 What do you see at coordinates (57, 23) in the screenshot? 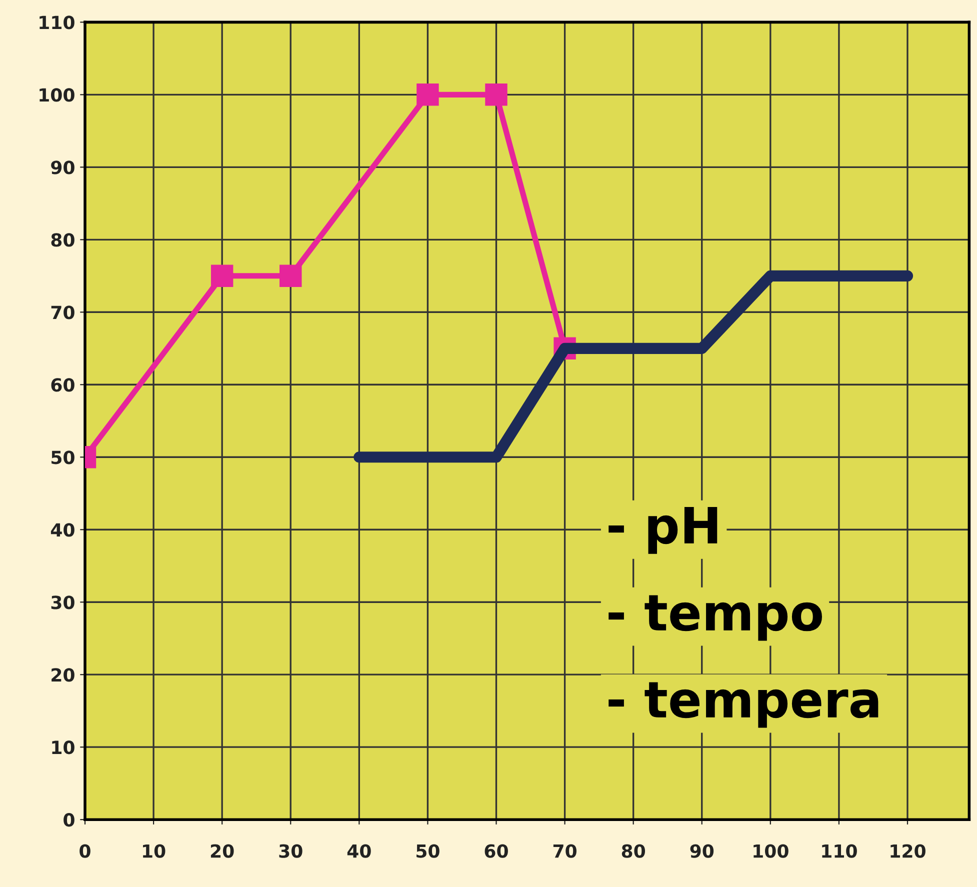
I see `y-tick-label: 110` at bounding box center [57, 23].